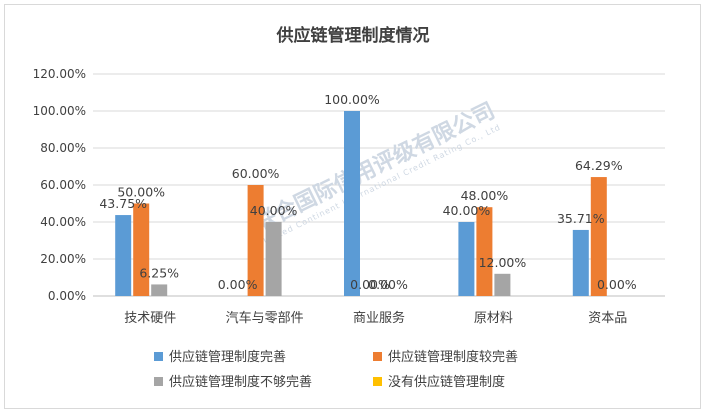 Image resolution: width=707 pixels, height=415 pixels. Describe the element at coordinates (63, 185) in the screenshot. I see `y-tick-label: 60.00%` at that location.